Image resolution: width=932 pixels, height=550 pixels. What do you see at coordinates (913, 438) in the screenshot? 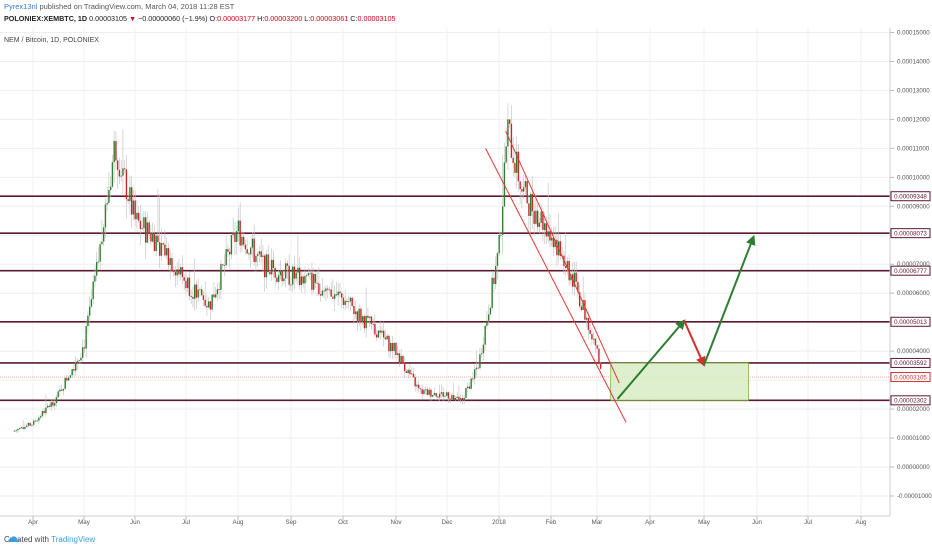
I see `price-tick-label: 0.00001000` at bounding box center [913, 438].